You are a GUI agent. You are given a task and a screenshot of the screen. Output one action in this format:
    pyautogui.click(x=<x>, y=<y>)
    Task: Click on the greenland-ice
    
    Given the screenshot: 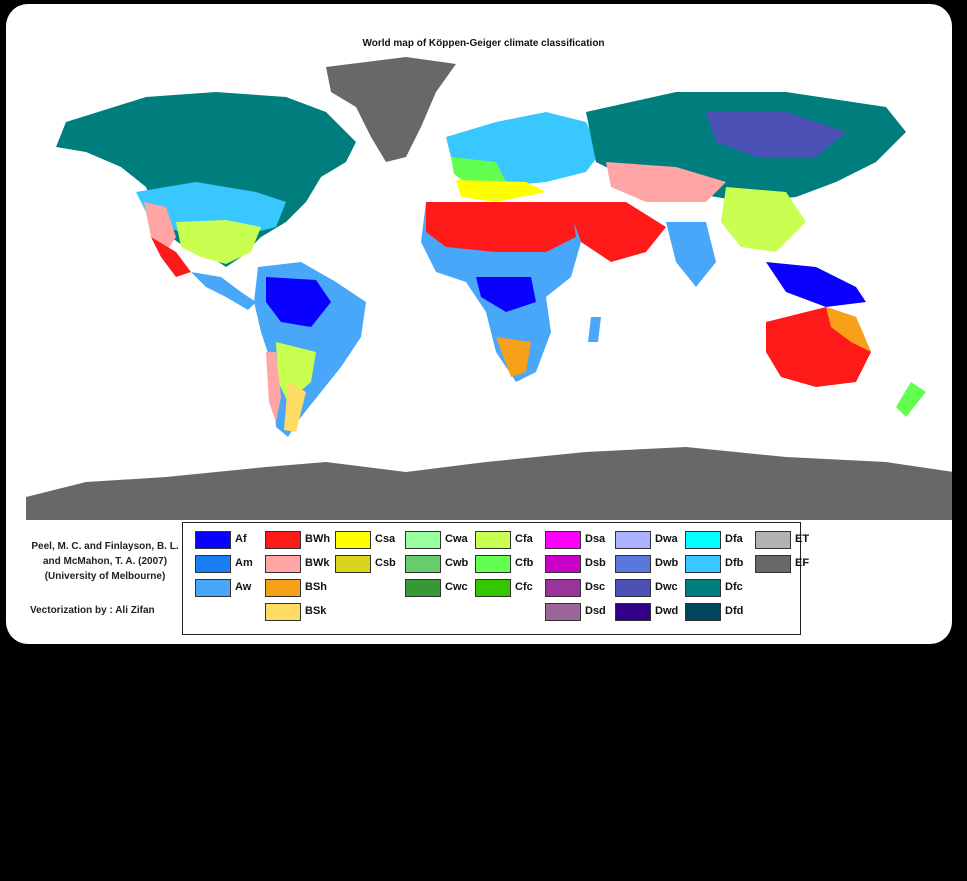 What is the action you would take?
    pyautogui.click(x=391, y=109)
    